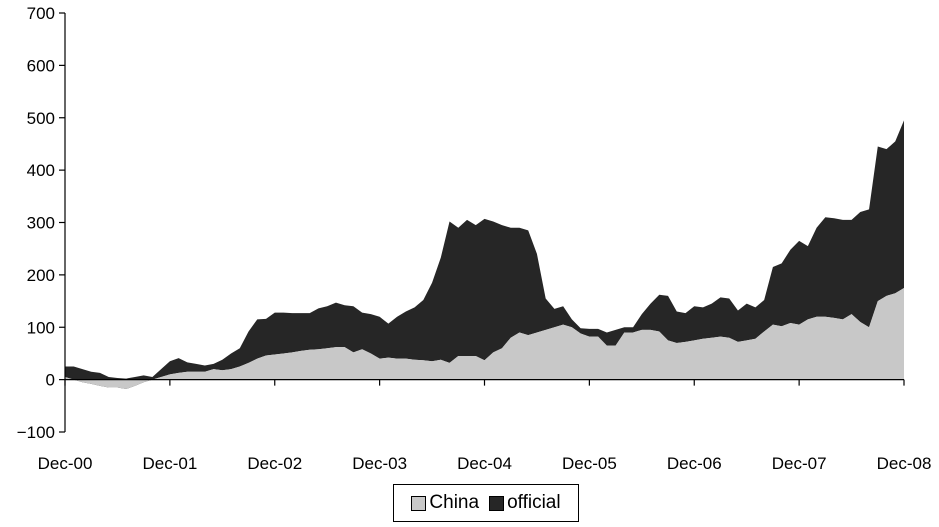 This screenshot has height=527, width=939. I want to click on x-tick-label: Dec-01, so click(169, 463).